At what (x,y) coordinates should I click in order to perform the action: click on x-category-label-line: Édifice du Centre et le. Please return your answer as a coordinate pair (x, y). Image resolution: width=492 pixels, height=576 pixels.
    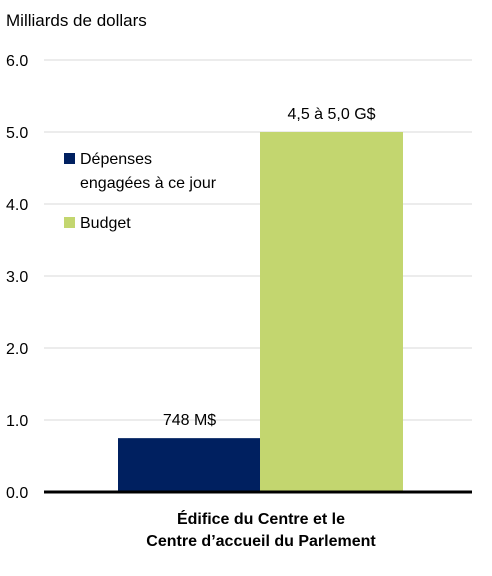
    Looking at the image, I should click on (261, 518).